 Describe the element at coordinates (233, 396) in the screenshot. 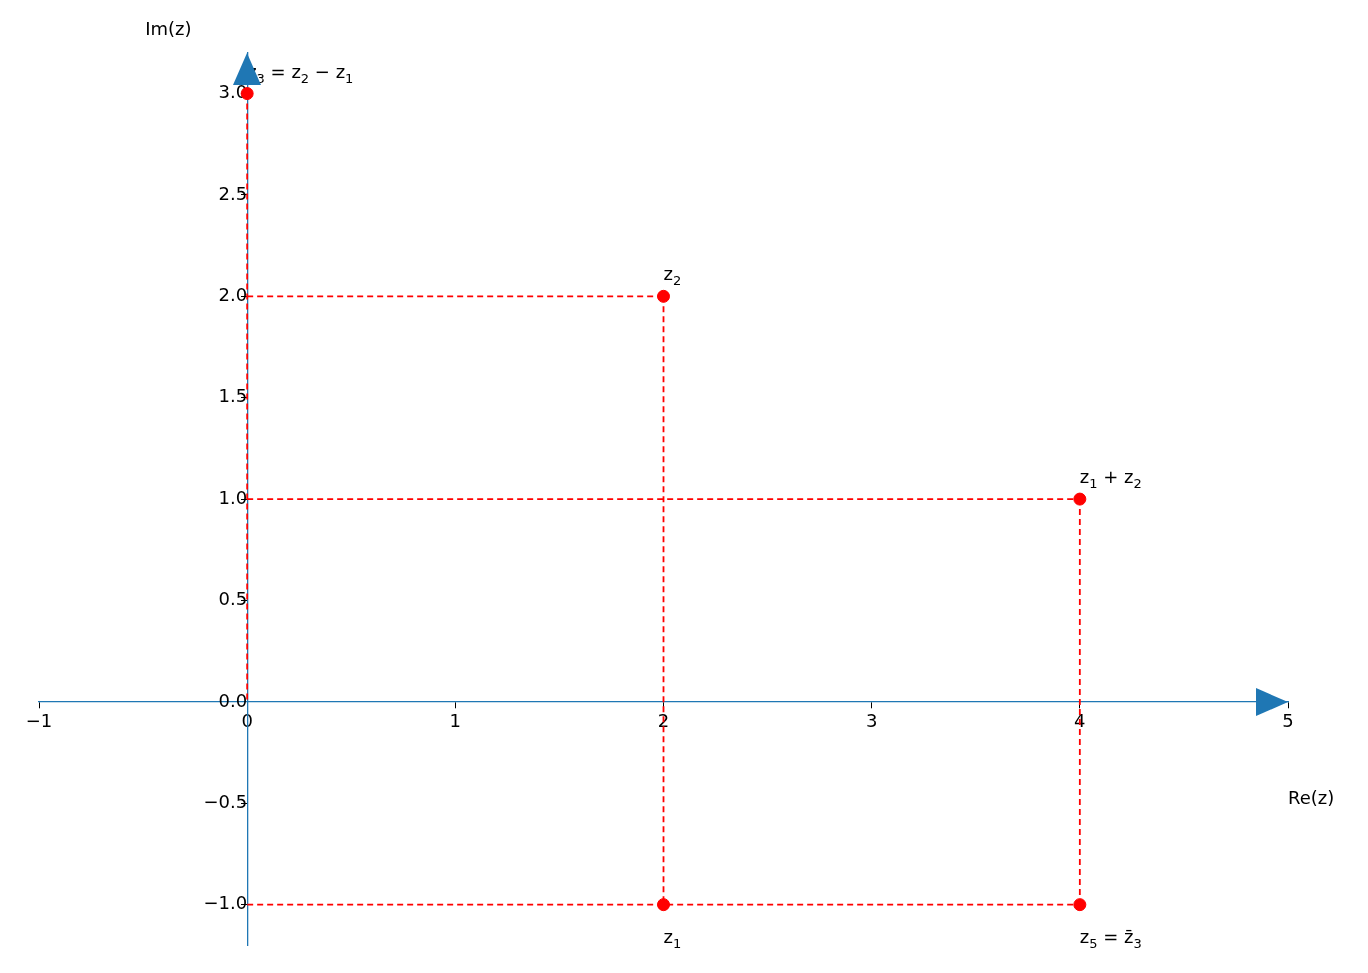

I see `y-tick-label: 1.5` at that location.